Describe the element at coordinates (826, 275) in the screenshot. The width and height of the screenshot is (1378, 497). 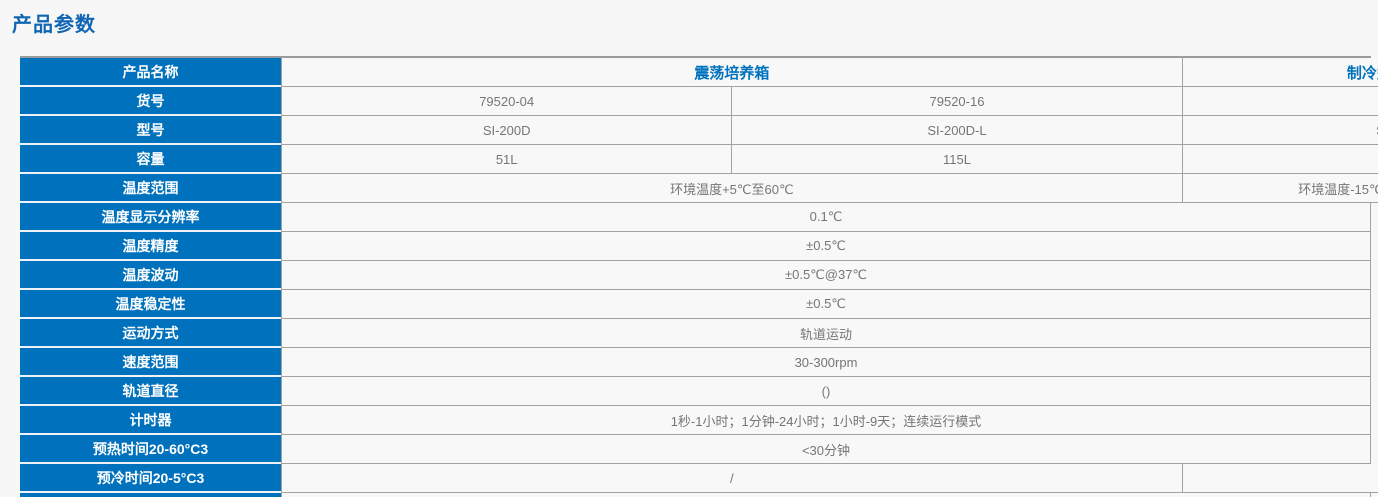
I see `table-cell: ±0.5℃@37℃` at that location.